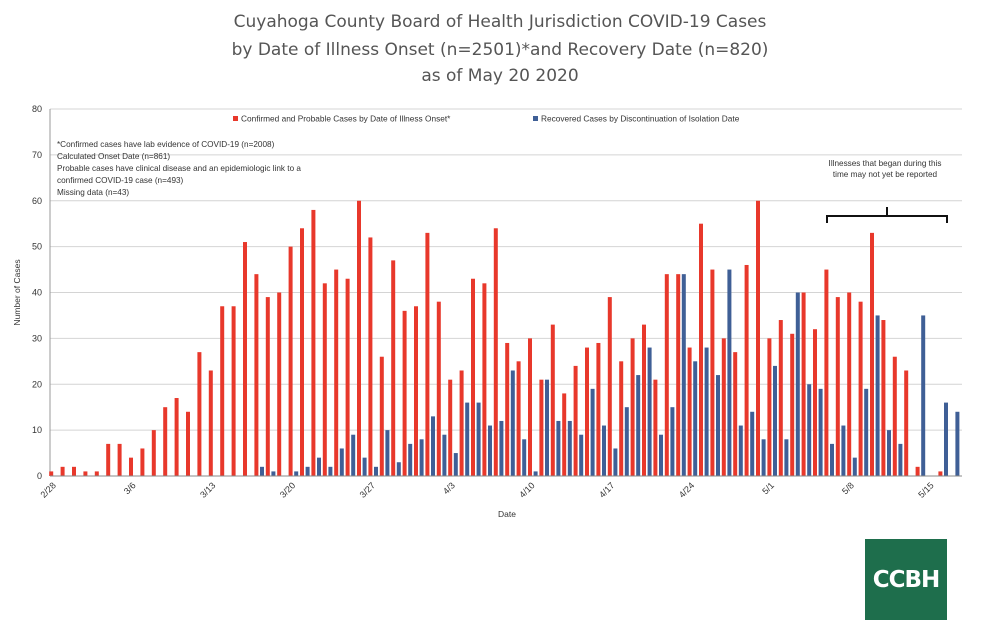  I want to click on ccbh-logo: CCBH, so click(906, 579).